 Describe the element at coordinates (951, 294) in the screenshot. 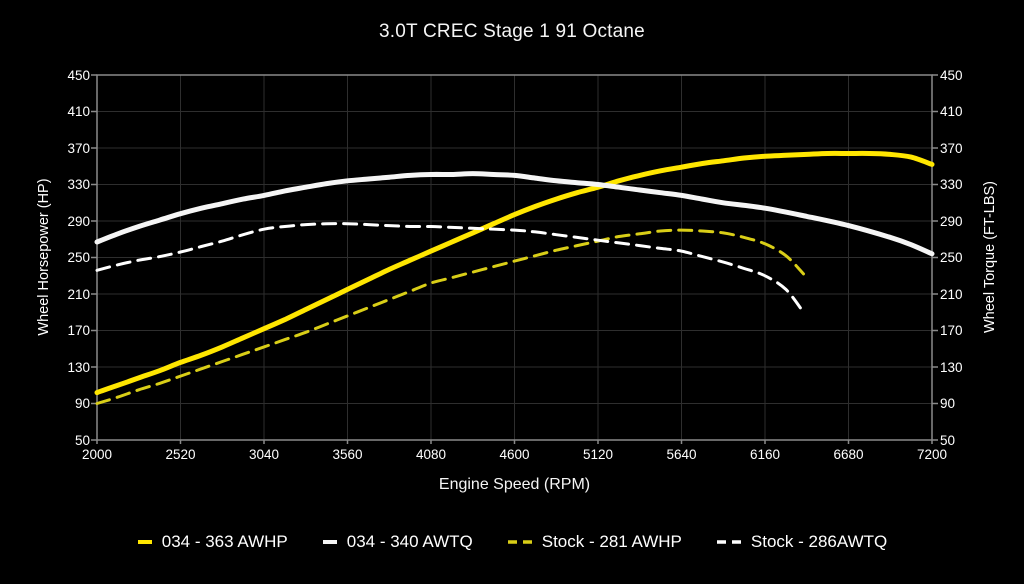

I see `y-tick-label-right: 210` at that location.